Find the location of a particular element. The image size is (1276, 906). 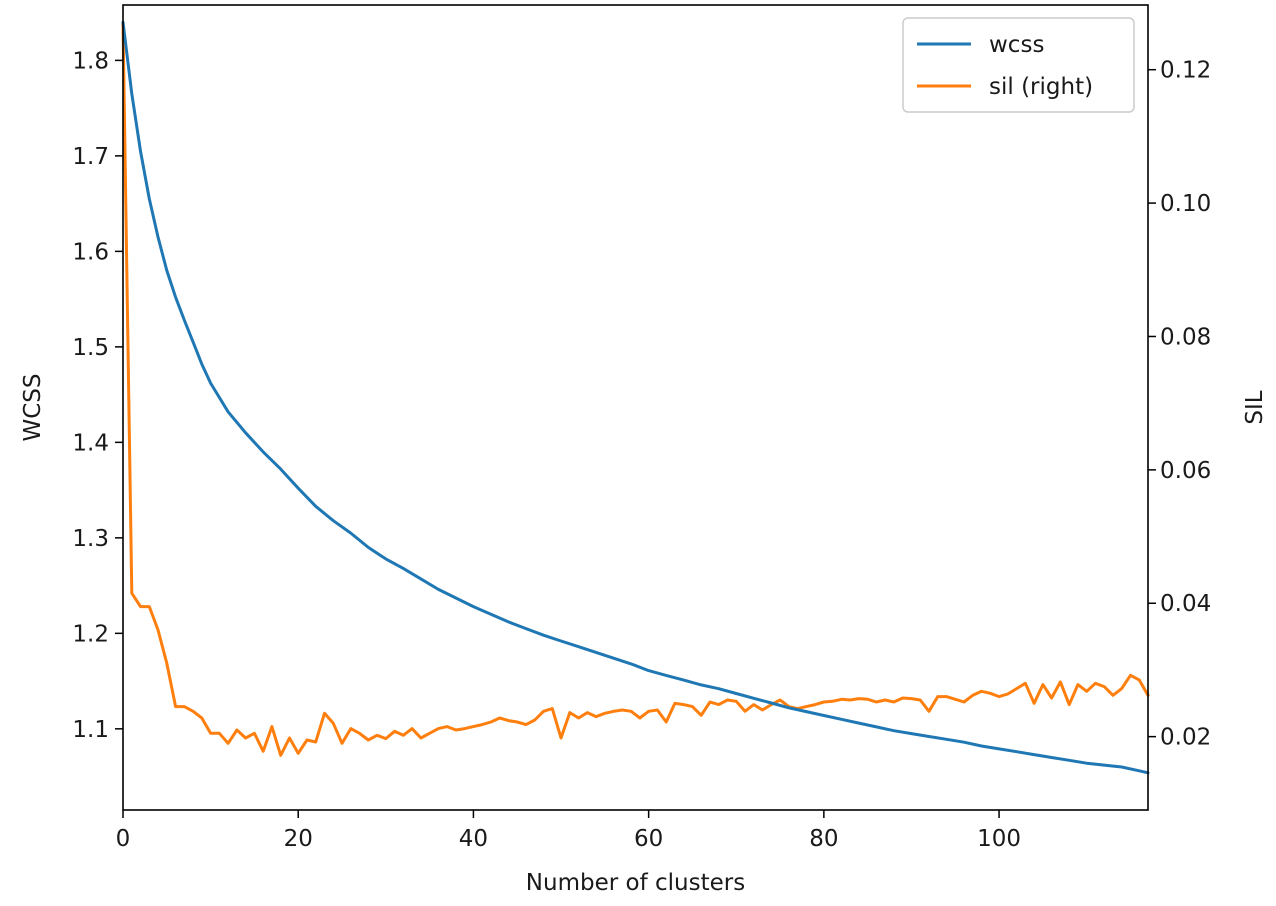

y-axis-label-left: WCSS is located at coordinates (33, 407).